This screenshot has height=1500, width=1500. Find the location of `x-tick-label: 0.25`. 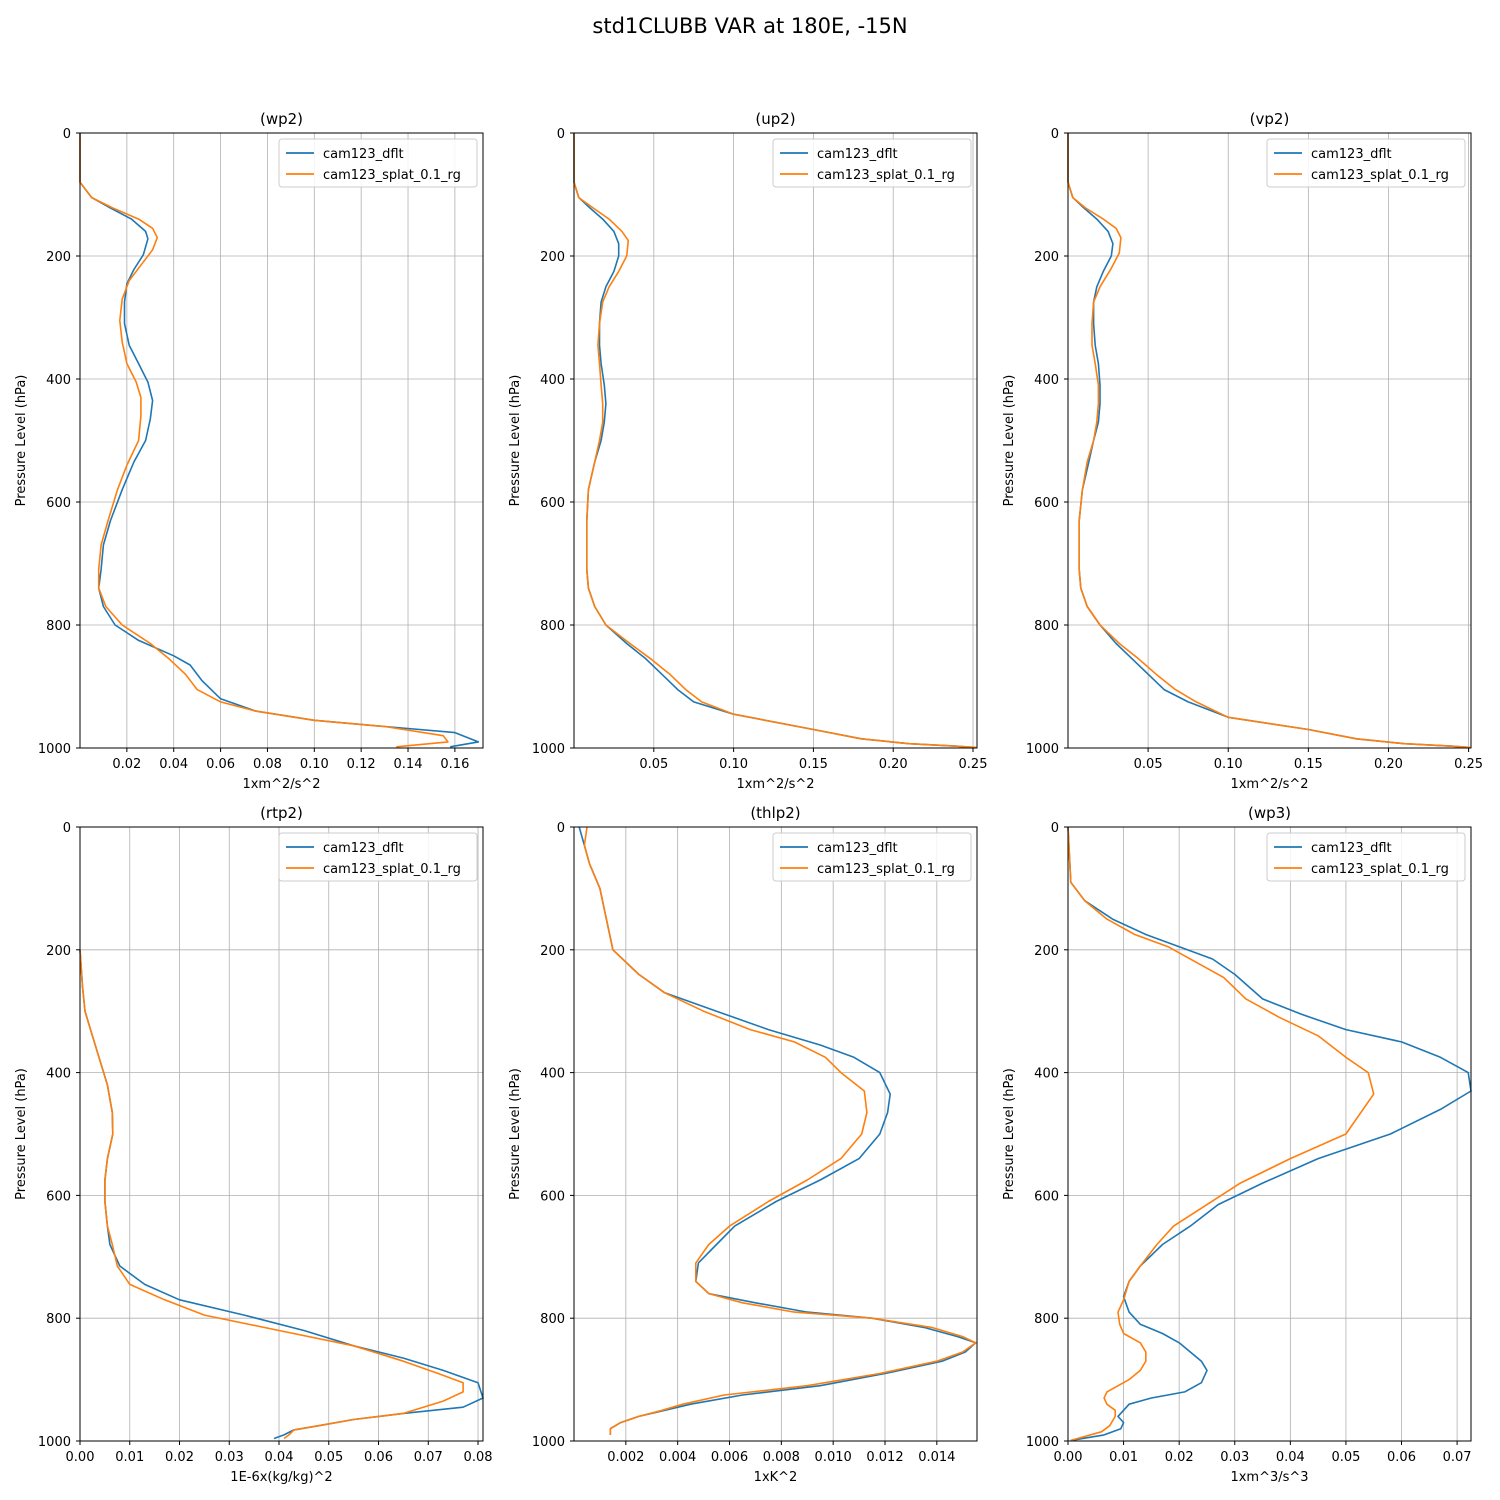

x-tick-label: 0.25 is located at coordinates (1468, 764).